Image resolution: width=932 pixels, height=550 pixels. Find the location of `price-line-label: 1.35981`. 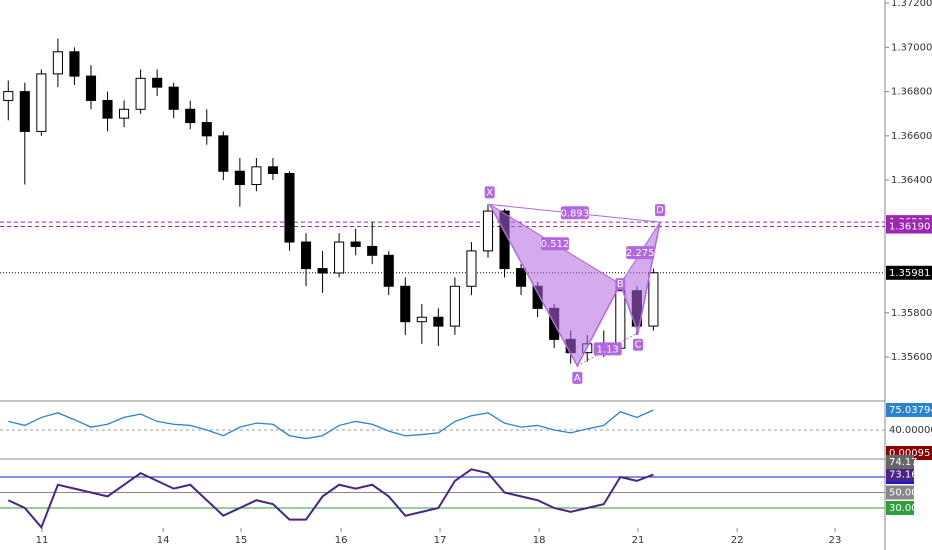

price-line-label: 1.35981 is located at coordinates (909, 273).